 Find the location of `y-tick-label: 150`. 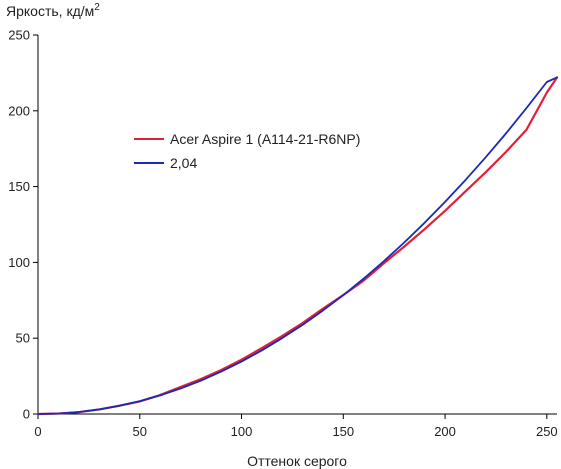

y-tick-label: 150 is located at coordinates (19, 186).